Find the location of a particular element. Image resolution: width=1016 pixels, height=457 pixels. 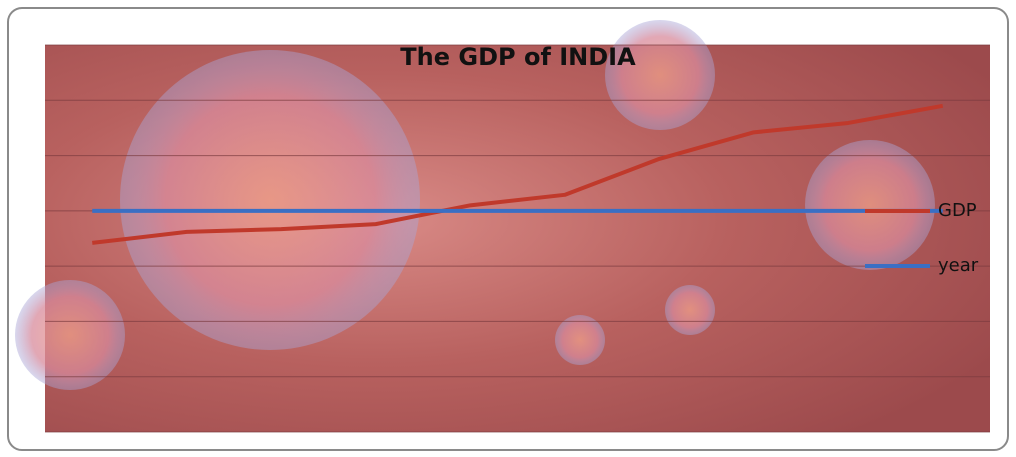

legend-label: year is located at coordinates (958, 265).